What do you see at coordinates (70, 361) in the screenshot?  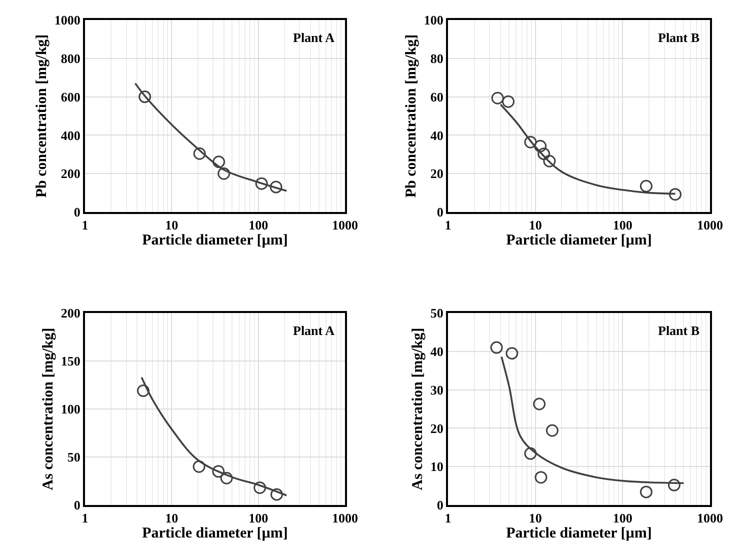 I see `y-tick-label: 150` at bounding box center [70, 361].